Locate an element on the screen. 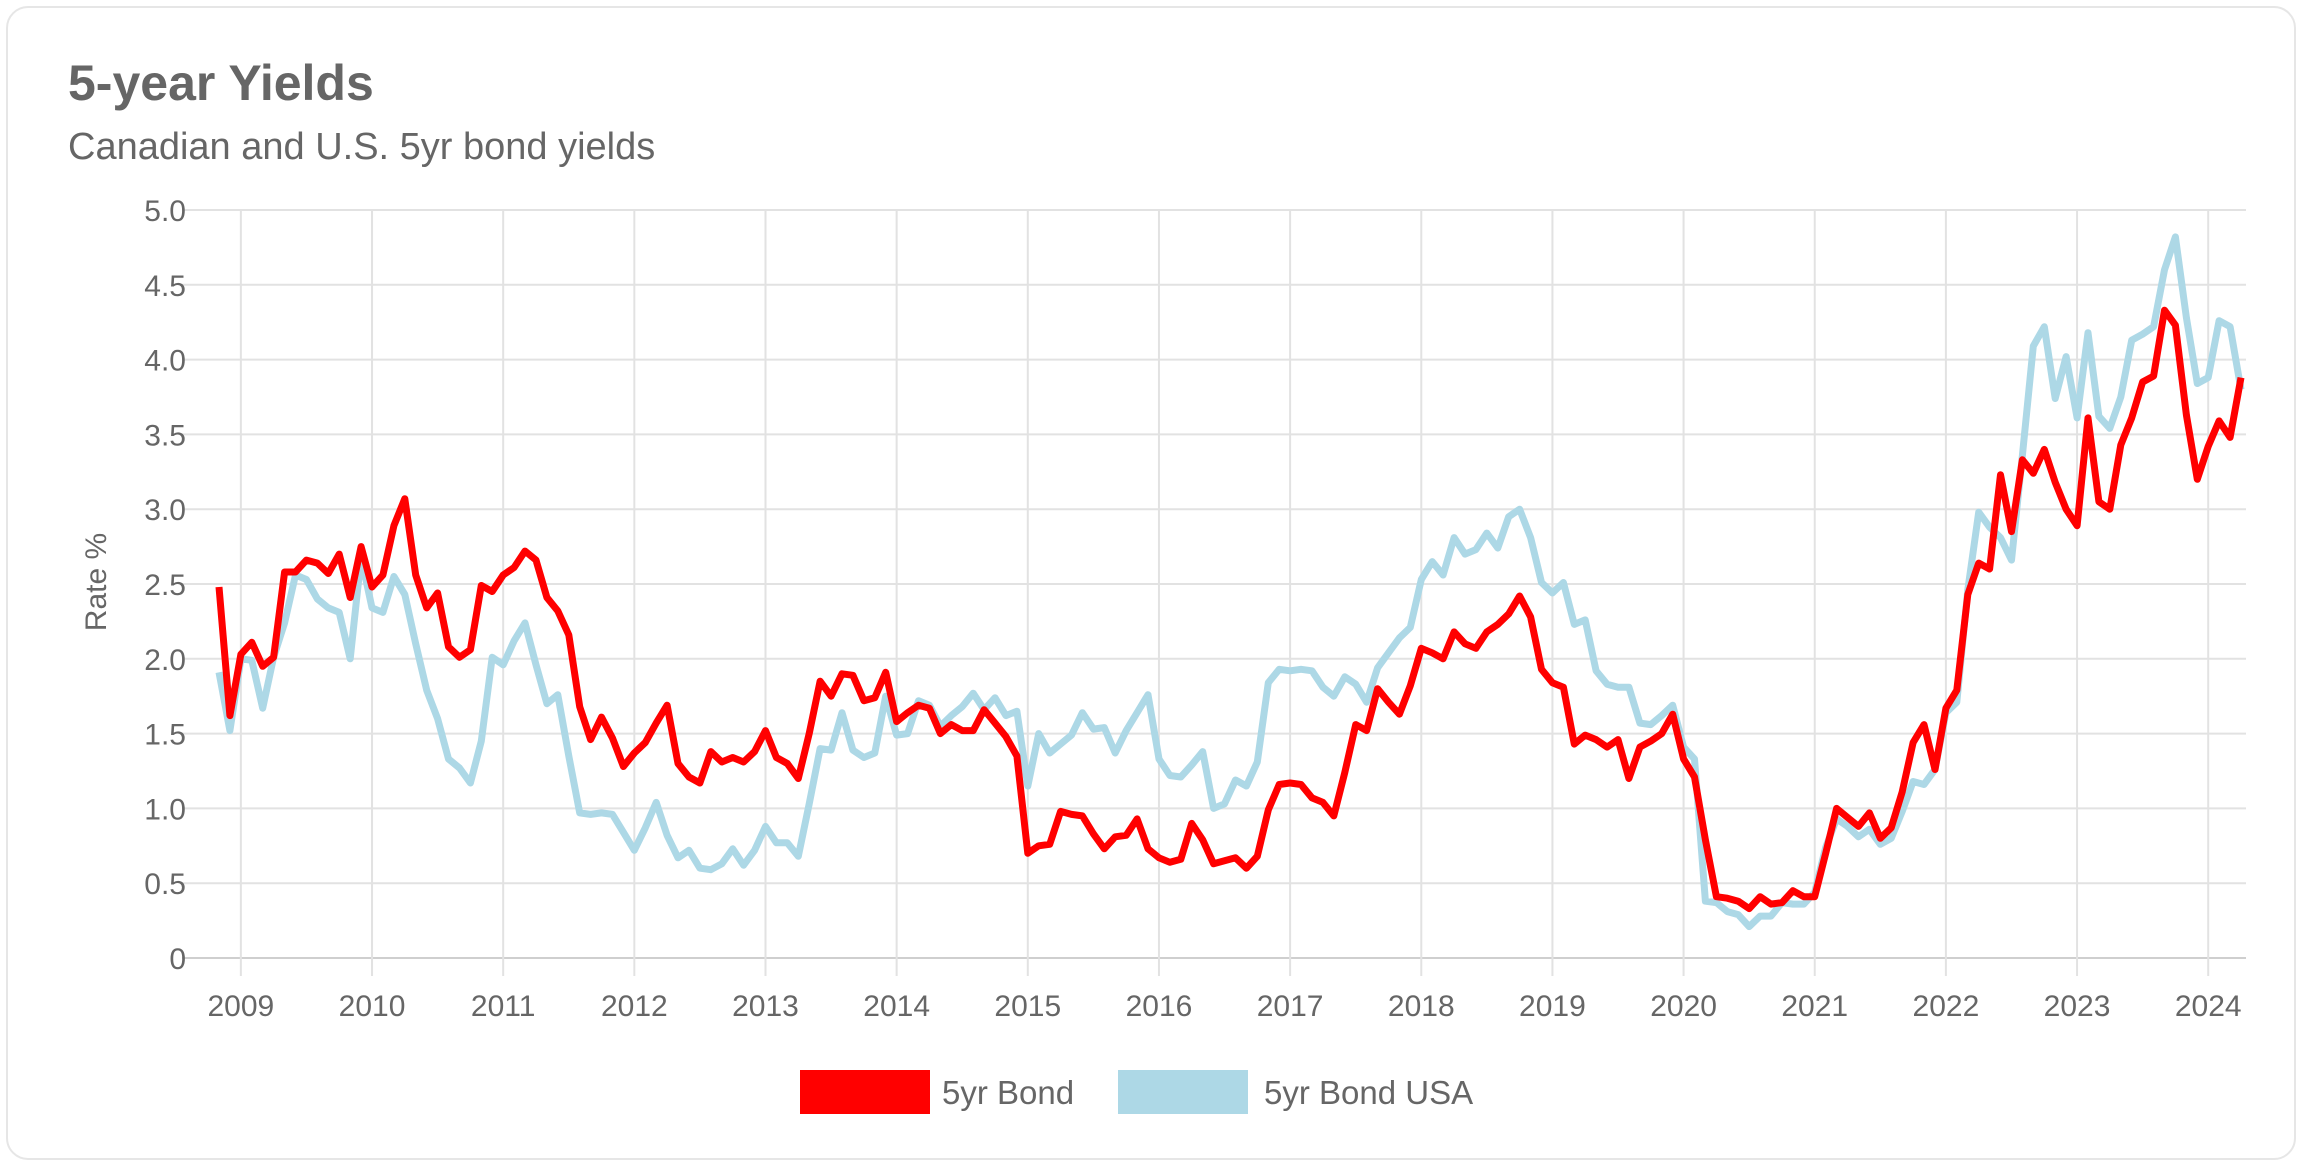 This screenshot has width=2304, height=1170. y-tick-label: 3.0 is located at coordinates (165, 510).